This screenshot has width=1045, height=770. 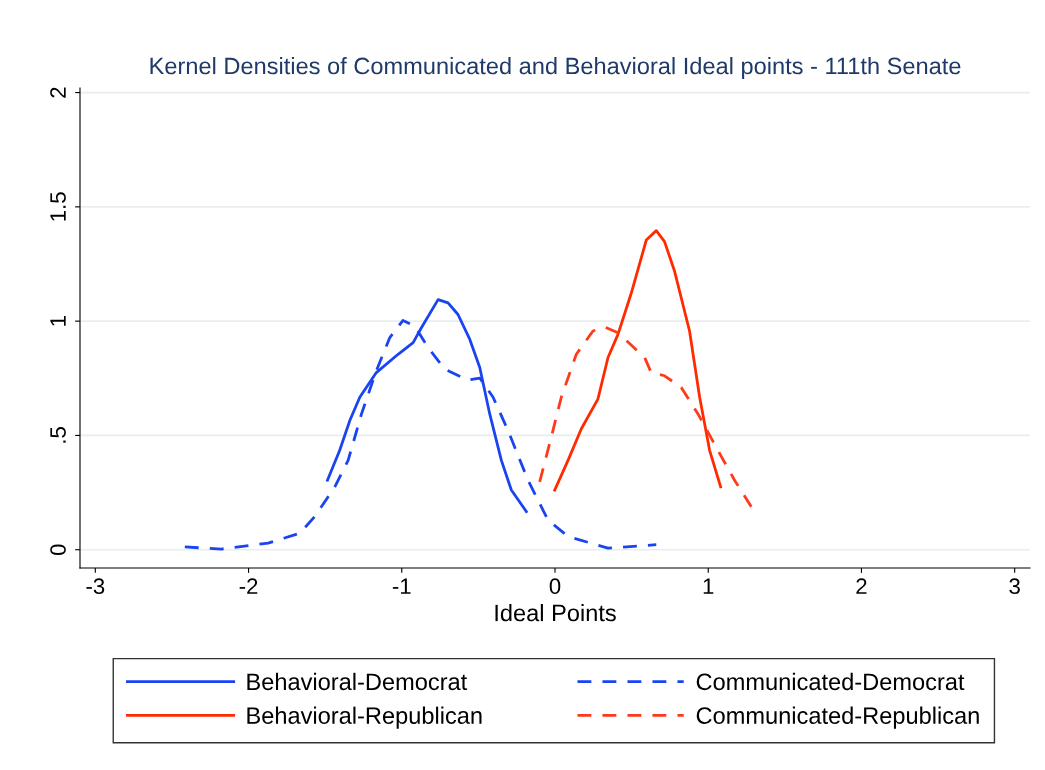 What do you see at coordinates (1014, 586) in the screenshot?
I see `x-tick-label: 3` at bounding box center [1014, 586].